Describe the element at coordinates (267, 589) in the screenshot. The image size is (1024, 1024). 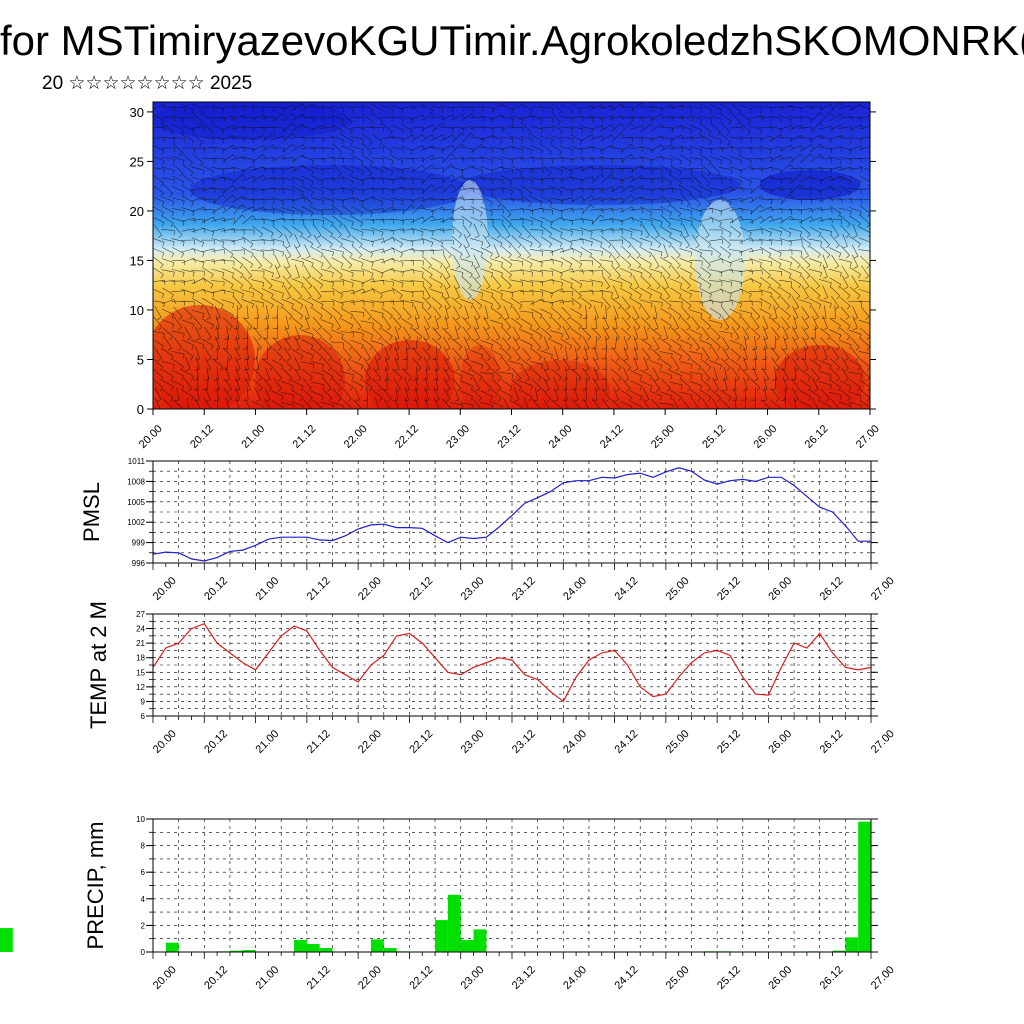
I see `x-tick-label: 21.00` at that location.